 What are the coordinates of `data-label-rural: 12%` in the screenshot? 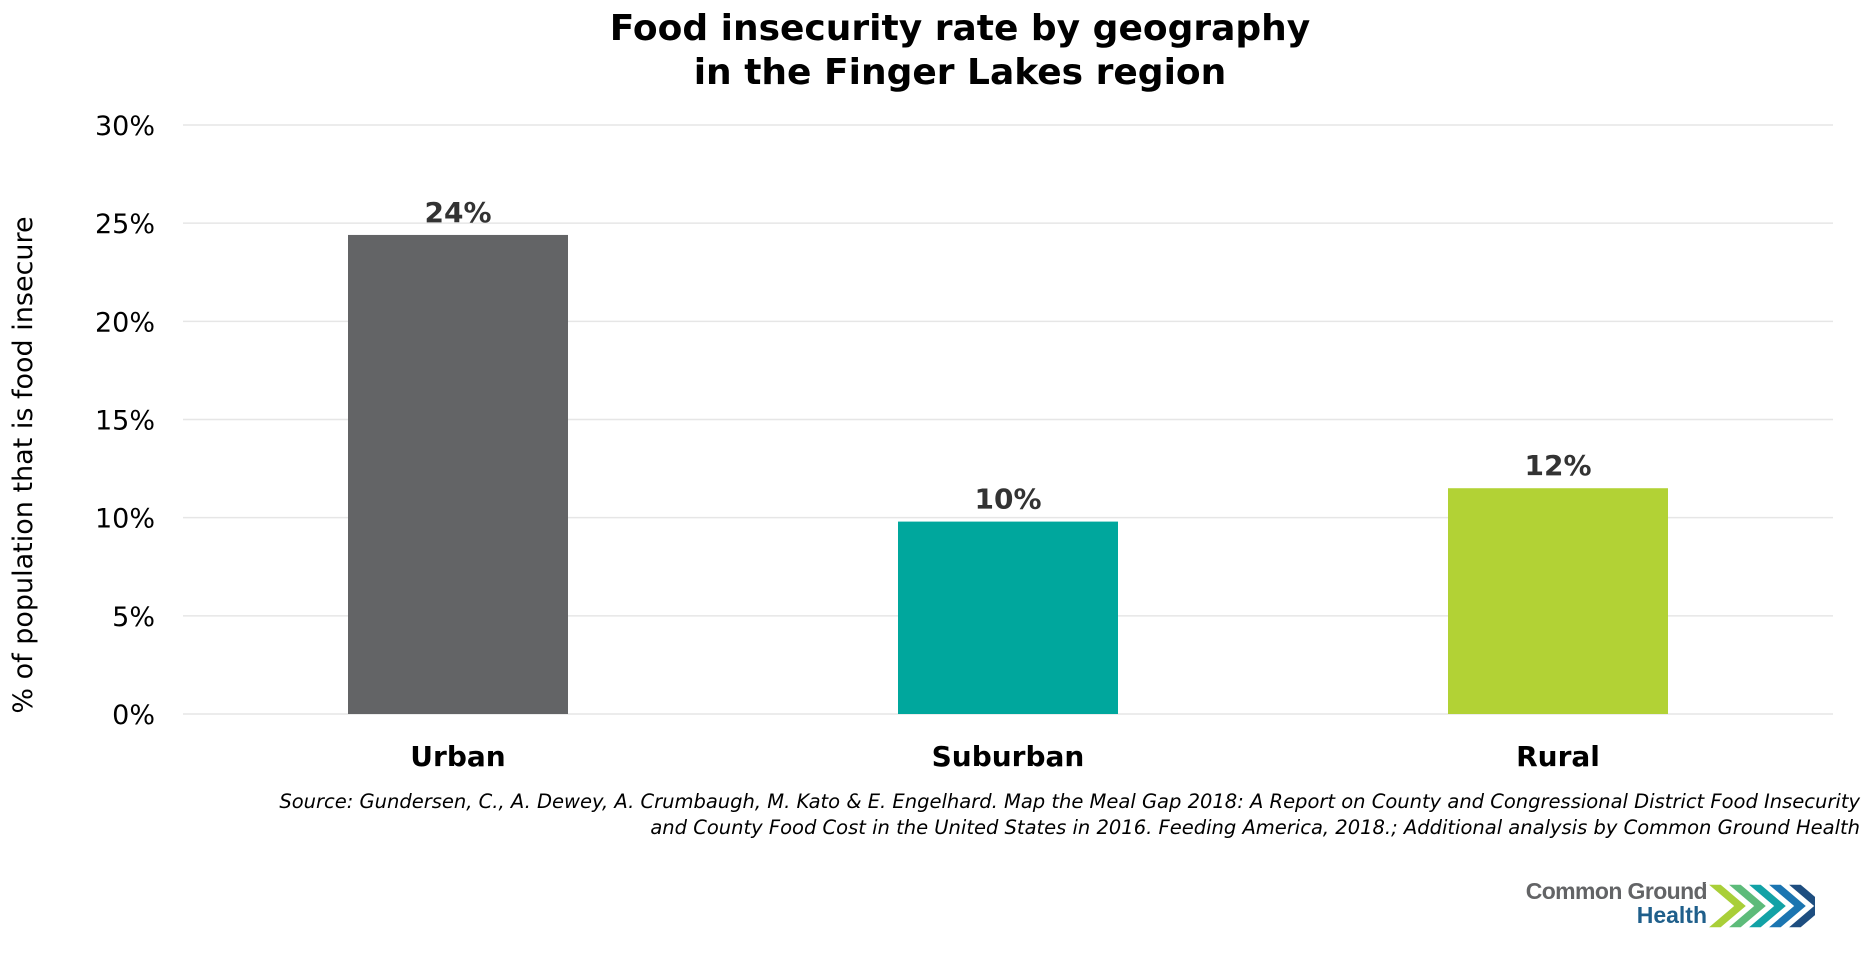 It's located at (1557, 465).